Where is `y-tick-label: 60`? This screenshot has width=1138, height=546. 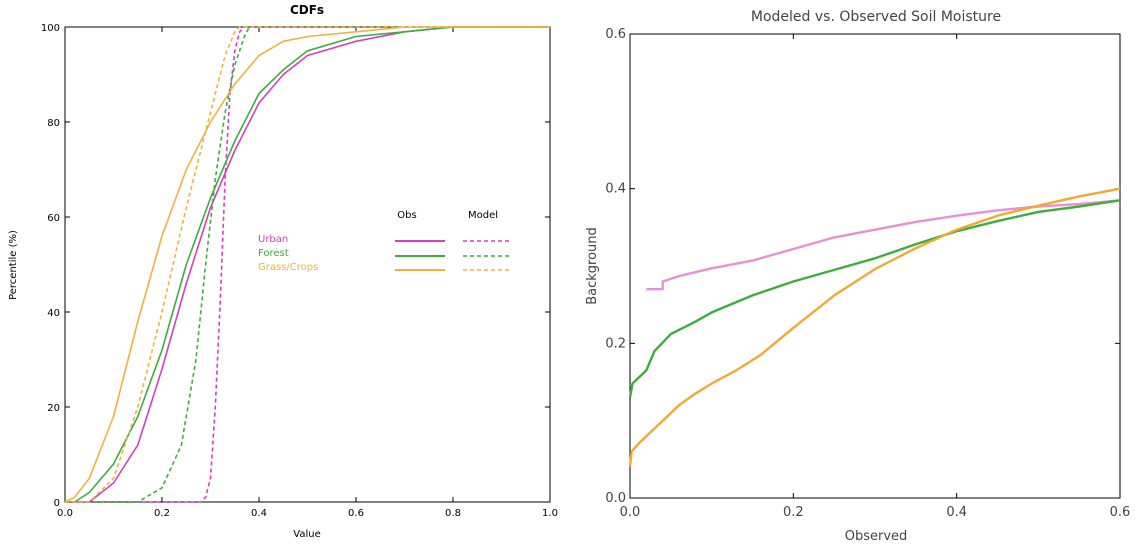 y-tick-label: 60 is located at coordinates (53, 218).